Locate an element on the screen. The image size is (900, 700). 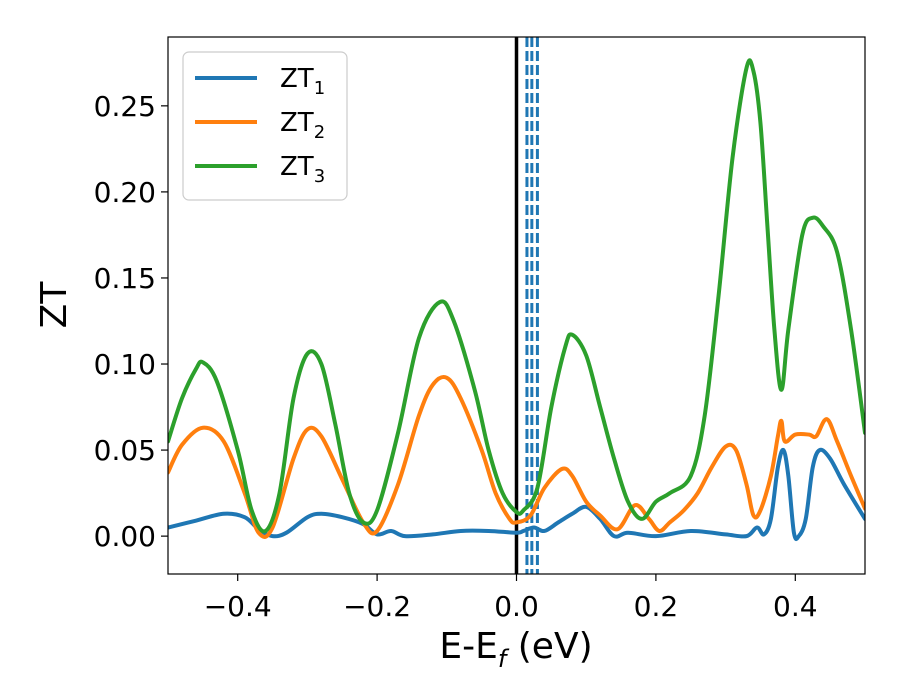
legend-box is located at coordinates (265, 126).